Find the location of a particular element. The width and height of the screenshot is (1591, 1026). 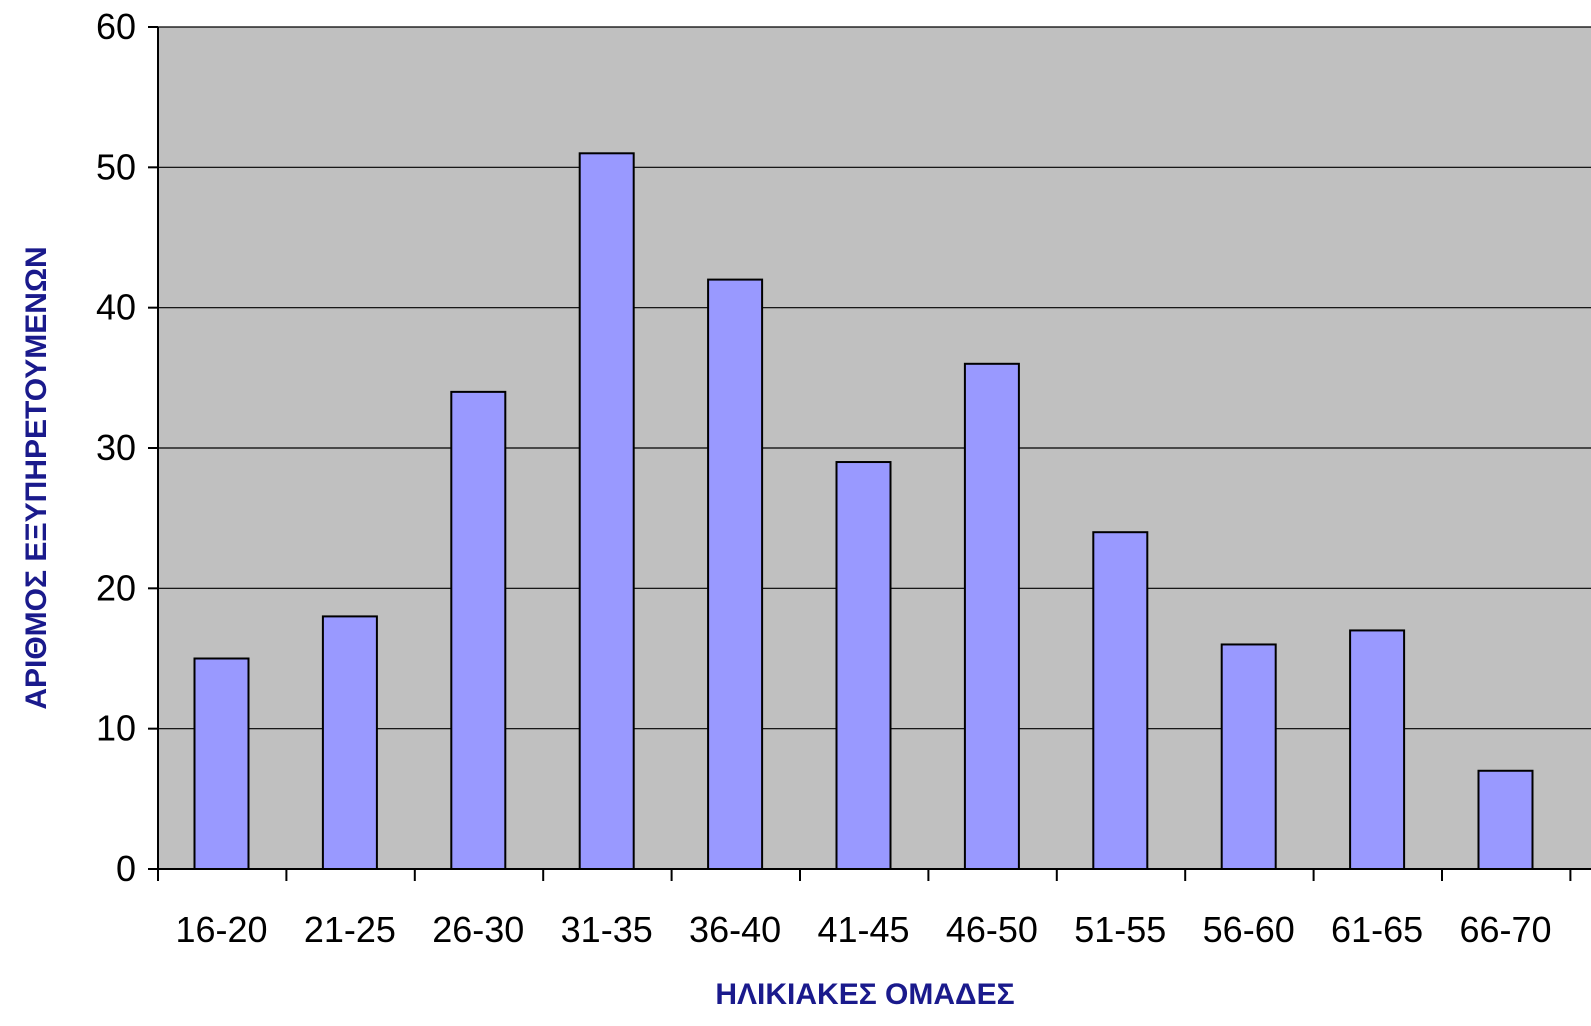

x-tick-label-46-50: 46-50 is located at coordinates (992, 929).